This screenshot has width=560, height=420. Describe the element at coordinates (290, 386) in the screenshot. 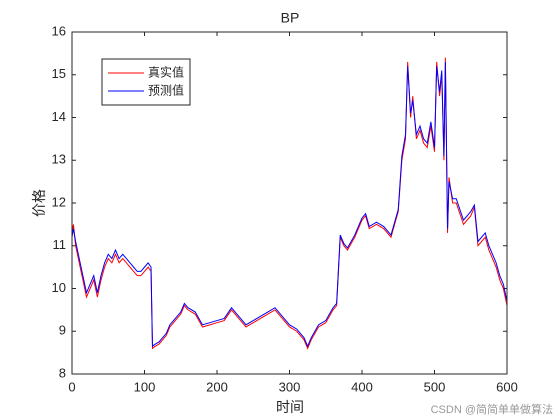

I see `x-tick-label: 300` at that location.